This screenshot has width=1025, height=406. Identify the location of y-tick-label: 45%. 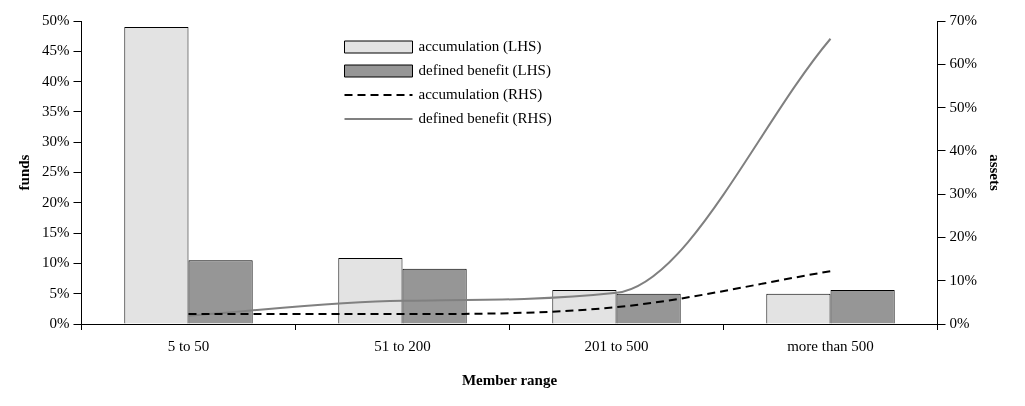
(56, 50).